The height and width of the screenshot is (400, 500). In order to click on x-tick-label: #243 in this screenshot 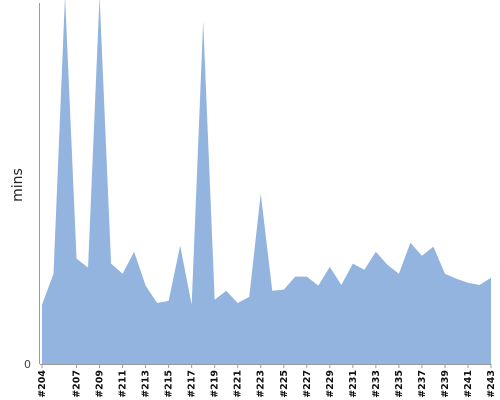, I will do `click(491, 384)`.